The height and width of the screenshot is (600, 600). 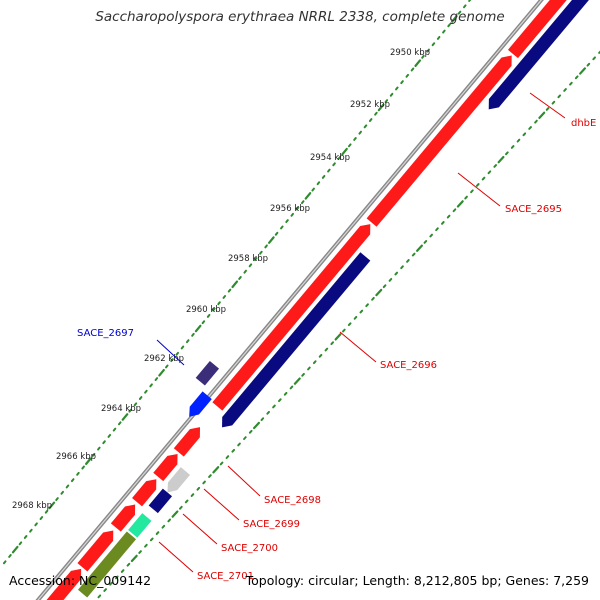 I want to click on gene-sace2701, so click(x=123, y=518).